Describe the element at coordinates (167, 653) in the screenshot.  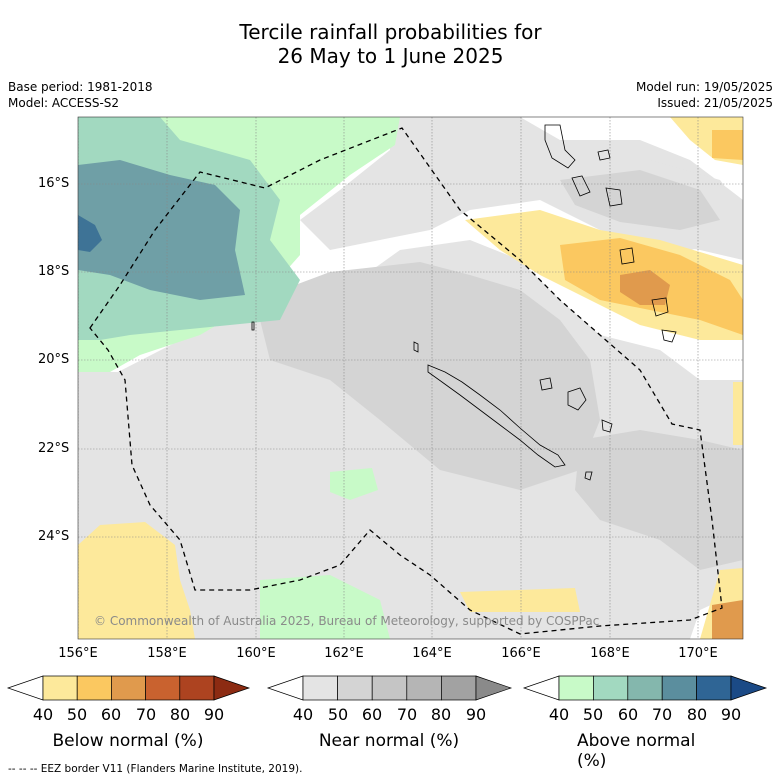
I see `lon-label: 158°E` at that location.